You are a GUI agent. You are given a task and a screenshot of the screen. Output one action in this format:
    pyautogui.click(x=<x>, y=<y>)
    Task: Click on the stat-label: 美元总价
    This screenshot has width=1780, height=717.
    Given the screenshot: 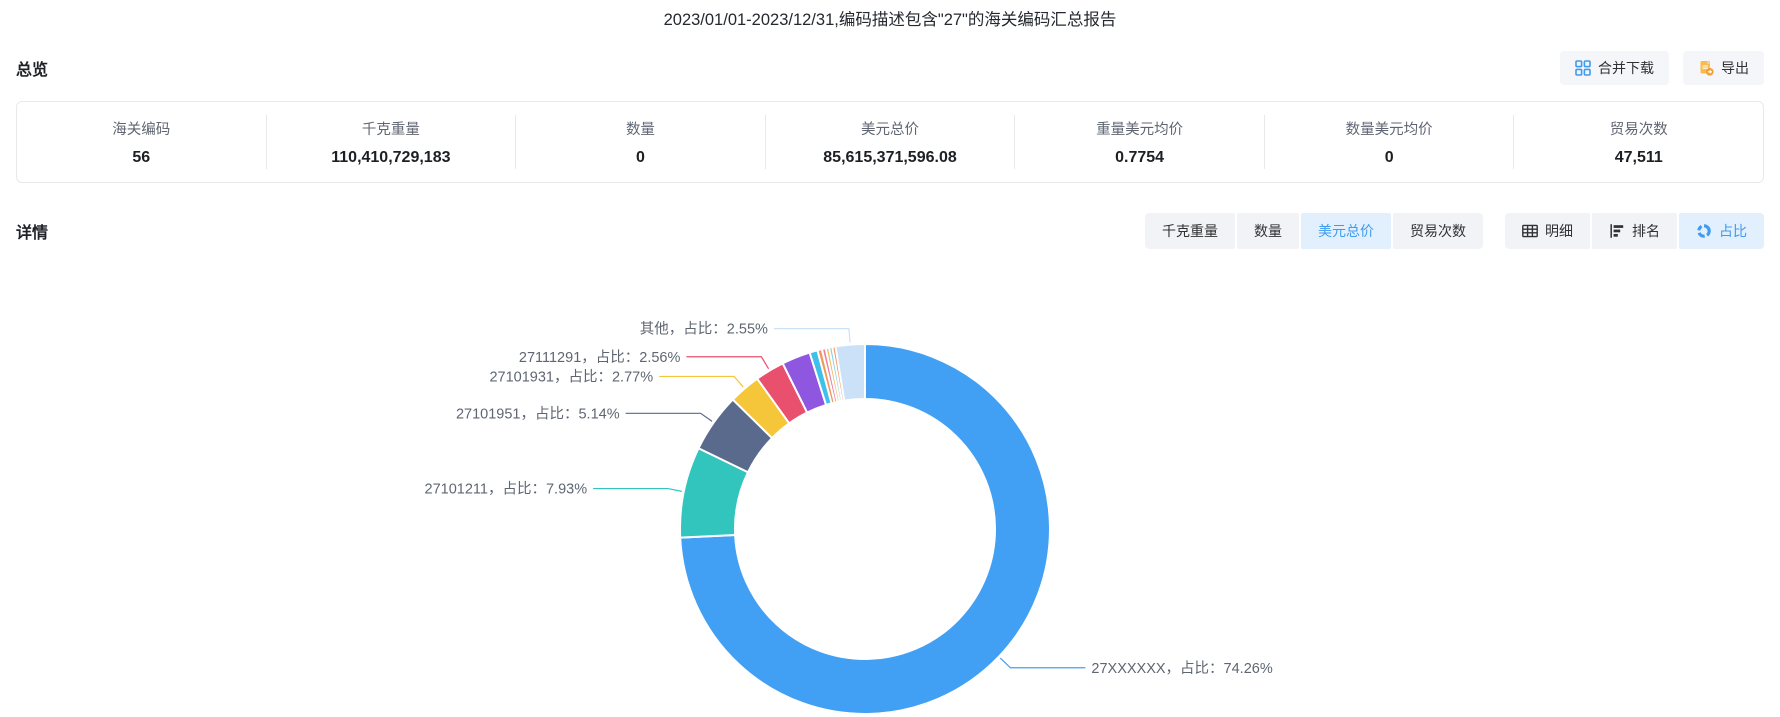 What is the action you would take?
    pyautogui.click(x=890, y=130)
    